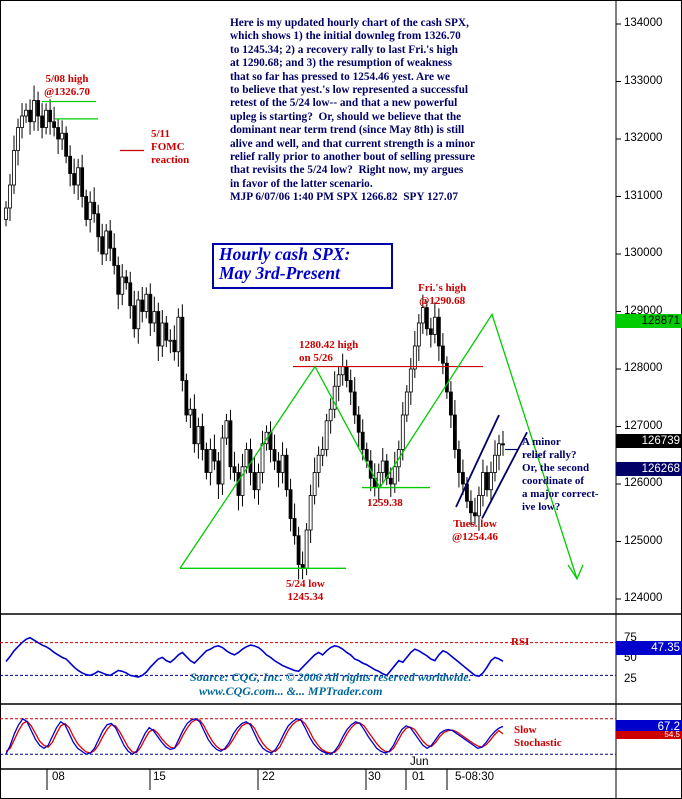 The height and width of the screenshot is (799, 682). I want to click on x-tick-label: 22, so click(268, 777).